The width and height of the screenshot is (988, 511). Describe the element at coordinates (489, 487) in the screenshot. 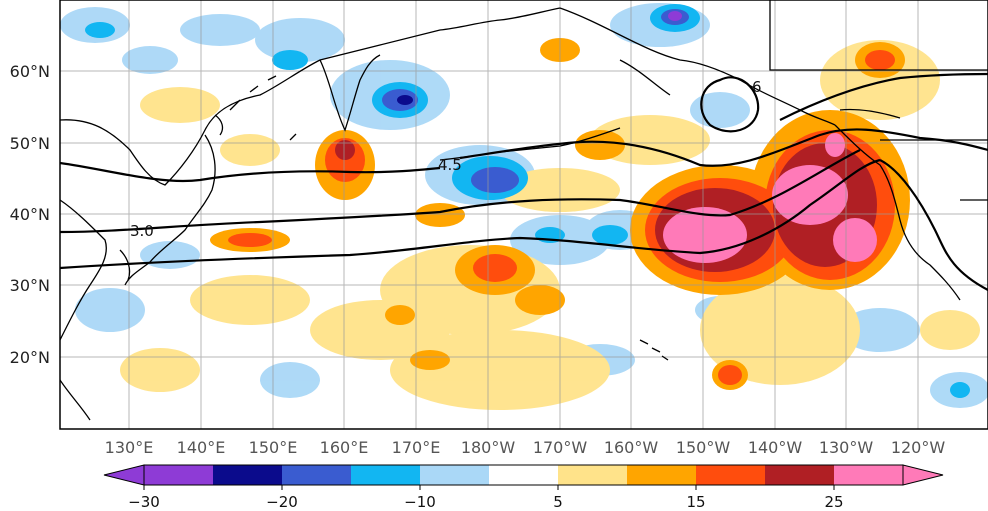

I see `colorbar-ticks` at that location.